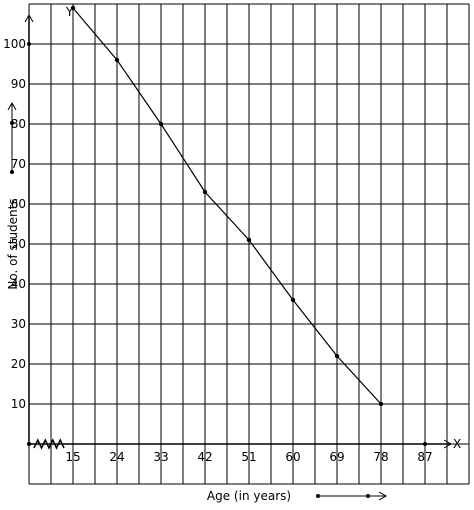 The image size is (474, 510). Describe the element at coordinates (448, 444) in the screenshot. I see `x-axis-arrowhead` at that location.